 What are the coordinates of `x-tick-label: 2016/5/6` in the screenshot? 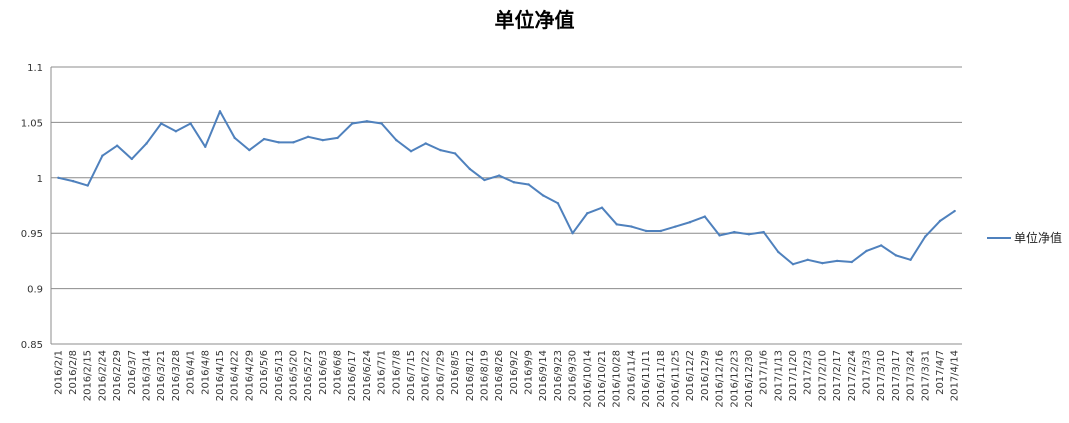 It's located at (264, 372).